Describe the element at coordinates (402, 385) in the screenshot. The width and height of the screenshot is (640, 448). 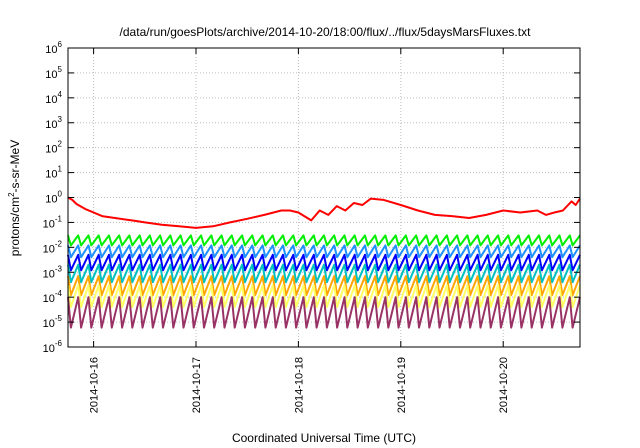
I see `x-tick-label: 2014-10-19` at that location.